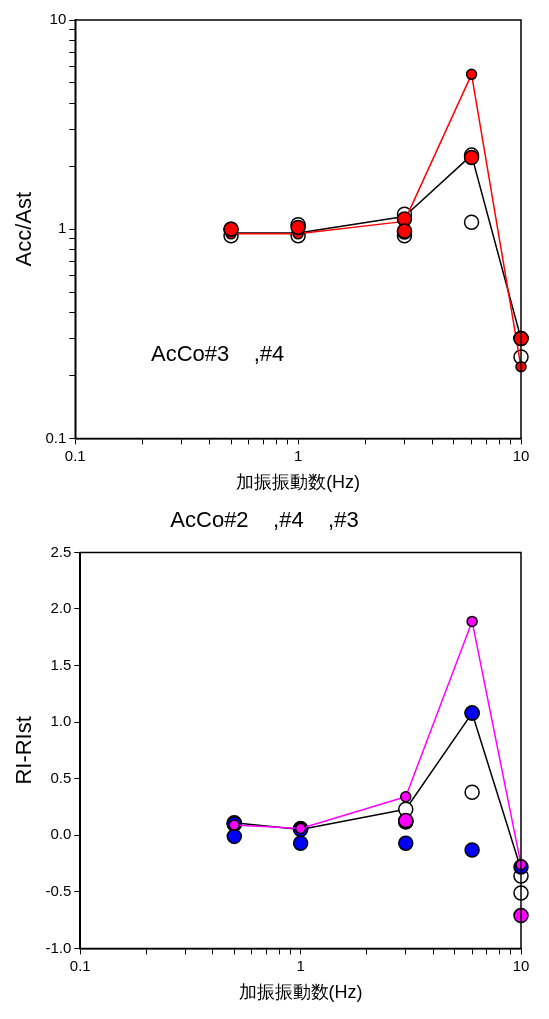 This screenshot has width=549, height=1019. What do you see at coordinates (61, 721) in the screenshot?
I see `y-tick-label: 1.0` at bounding box center [61, 721].